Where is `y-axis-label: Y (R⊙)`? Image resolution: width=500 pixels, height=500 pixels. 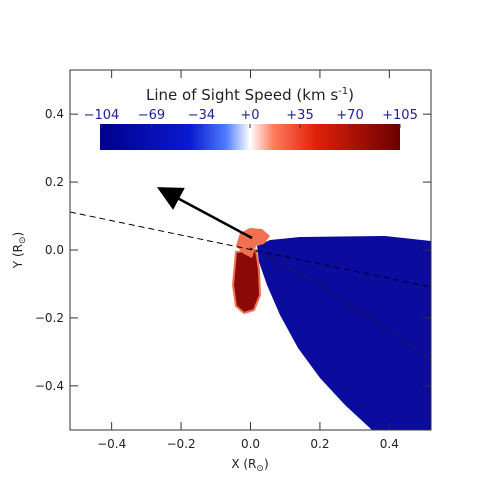
y-axis-label: Y (R⊙) is located at coordinates (19, 250).